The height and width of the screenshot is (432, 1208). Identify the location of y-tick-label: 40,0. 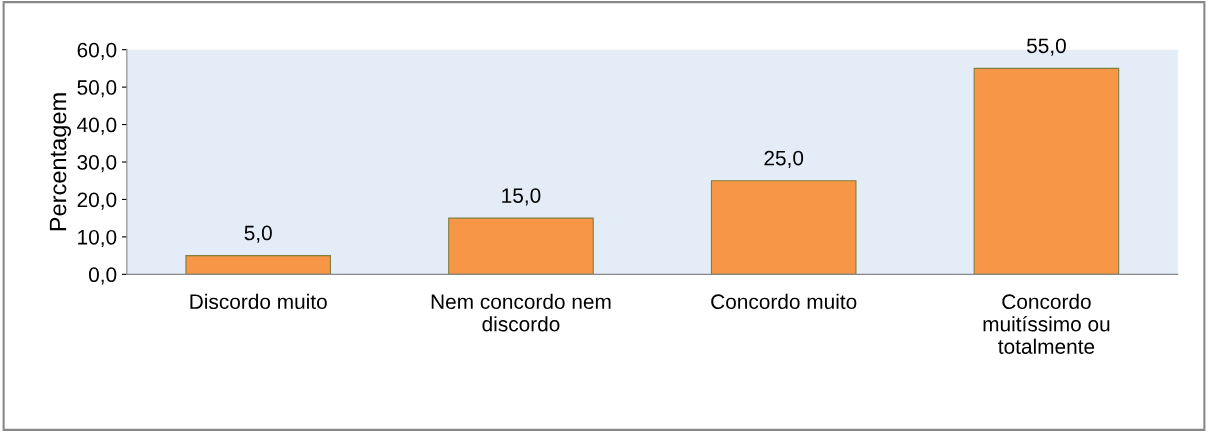
(97, 126).